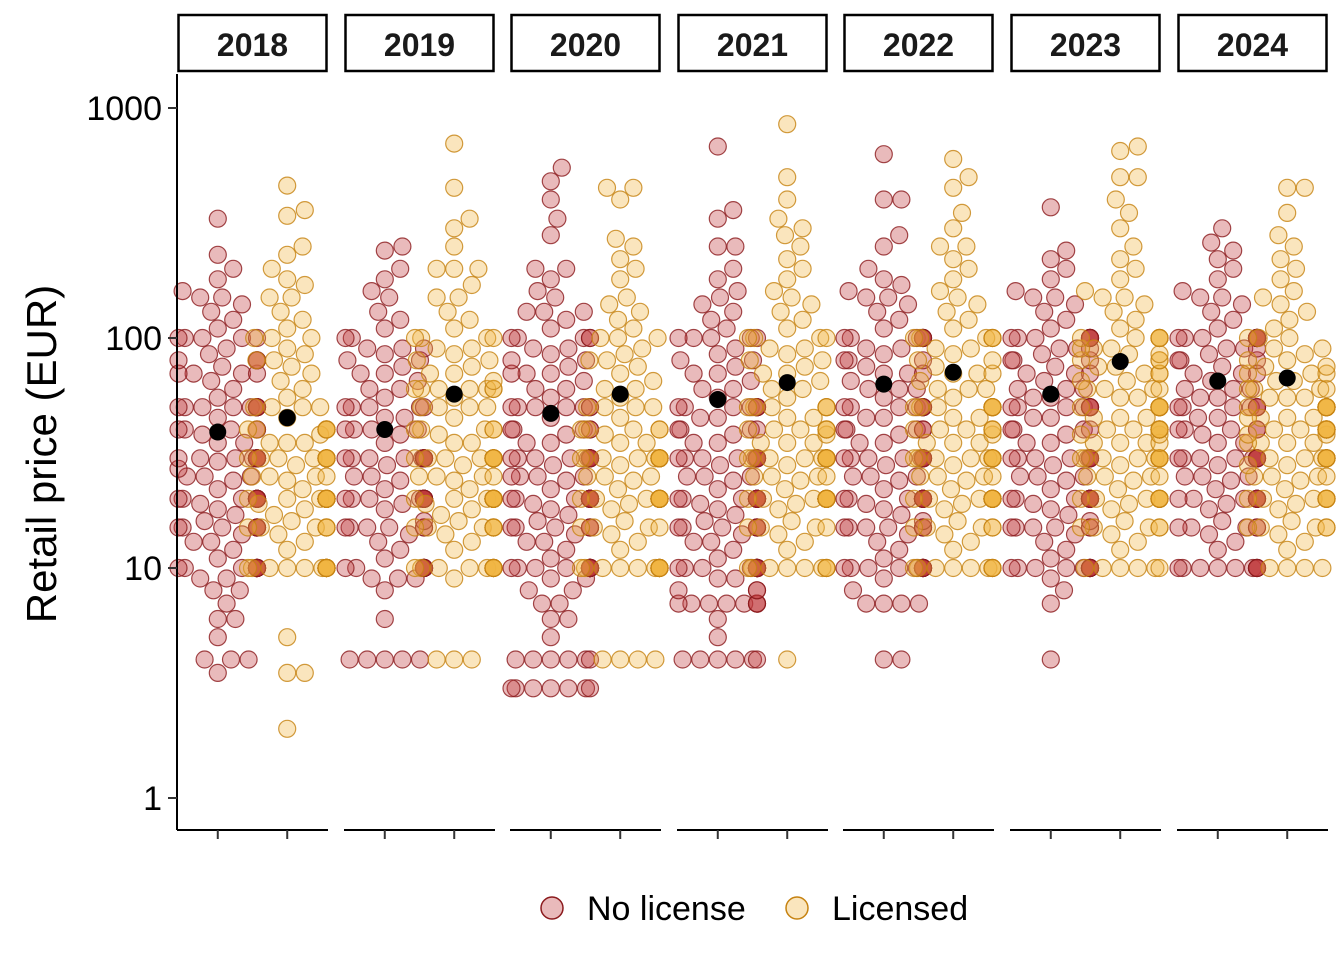 The height and width of the screenshot is (960, 1344). I want to click on legend-key-no-license, so click(552, 908).